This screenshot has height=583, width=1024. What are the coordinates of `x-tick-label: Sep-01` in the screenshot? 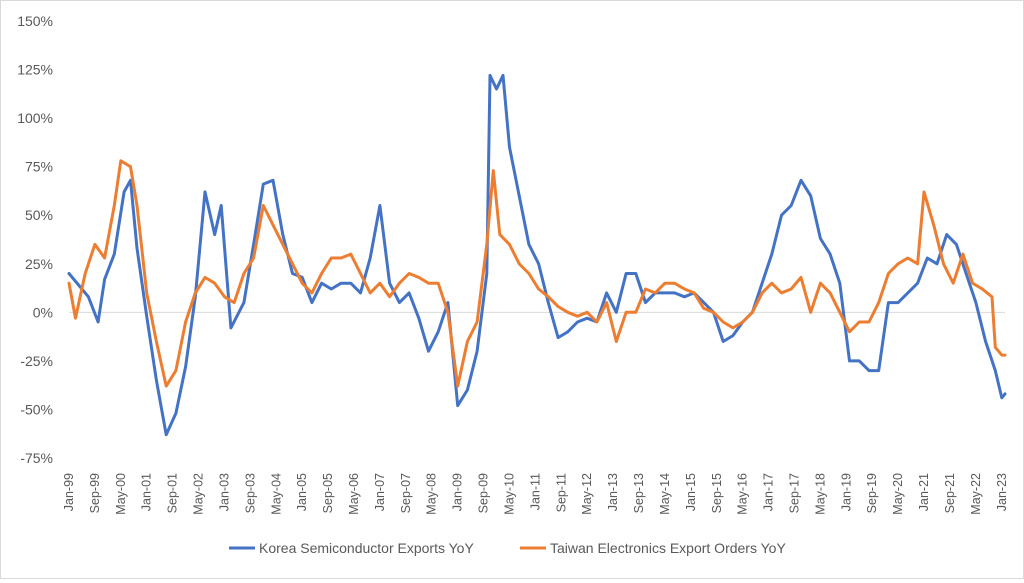 It's located at (173, 493).